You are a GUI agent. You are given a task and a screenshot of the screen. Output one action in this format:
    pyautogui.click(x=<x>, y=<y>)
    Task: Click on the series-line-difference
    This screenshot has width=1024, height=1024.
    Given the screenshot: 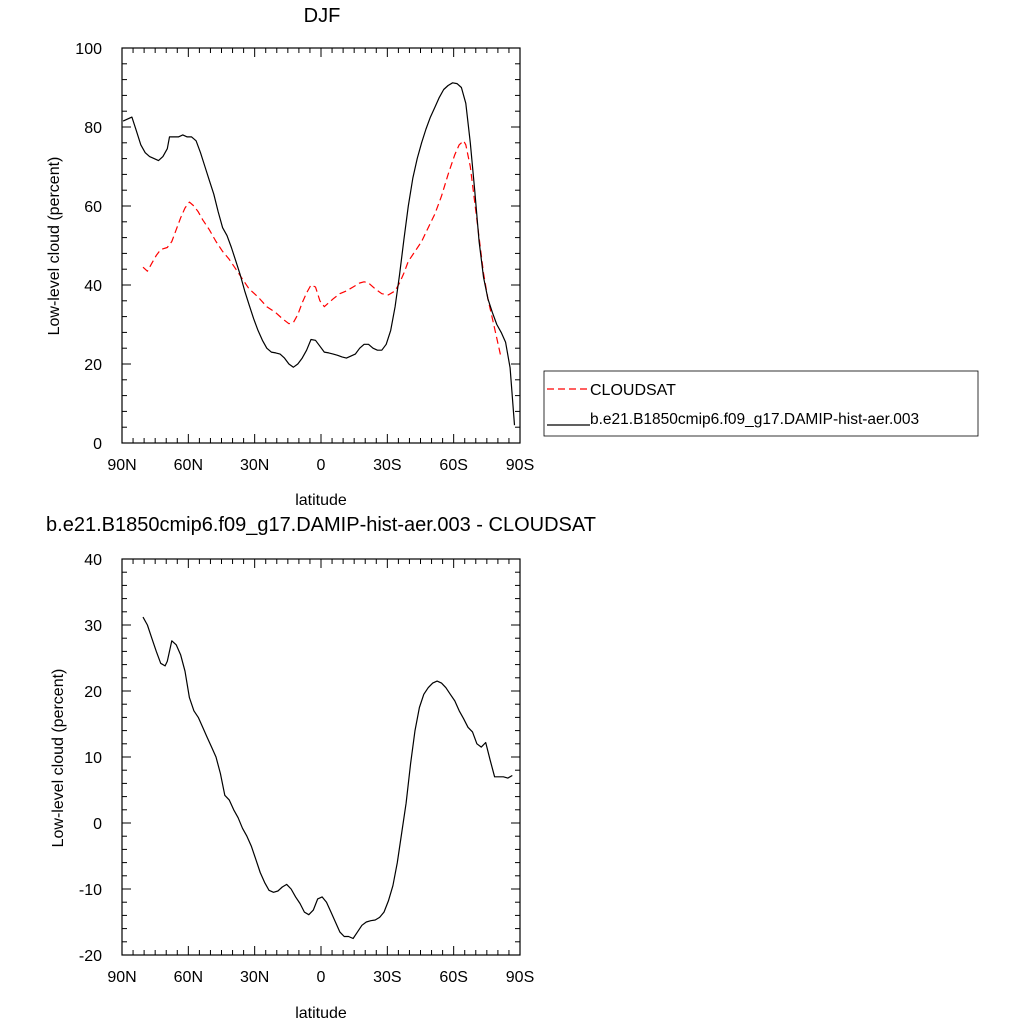 What is the action you would take?
    pyautogui.click(x=327, y=778)
    